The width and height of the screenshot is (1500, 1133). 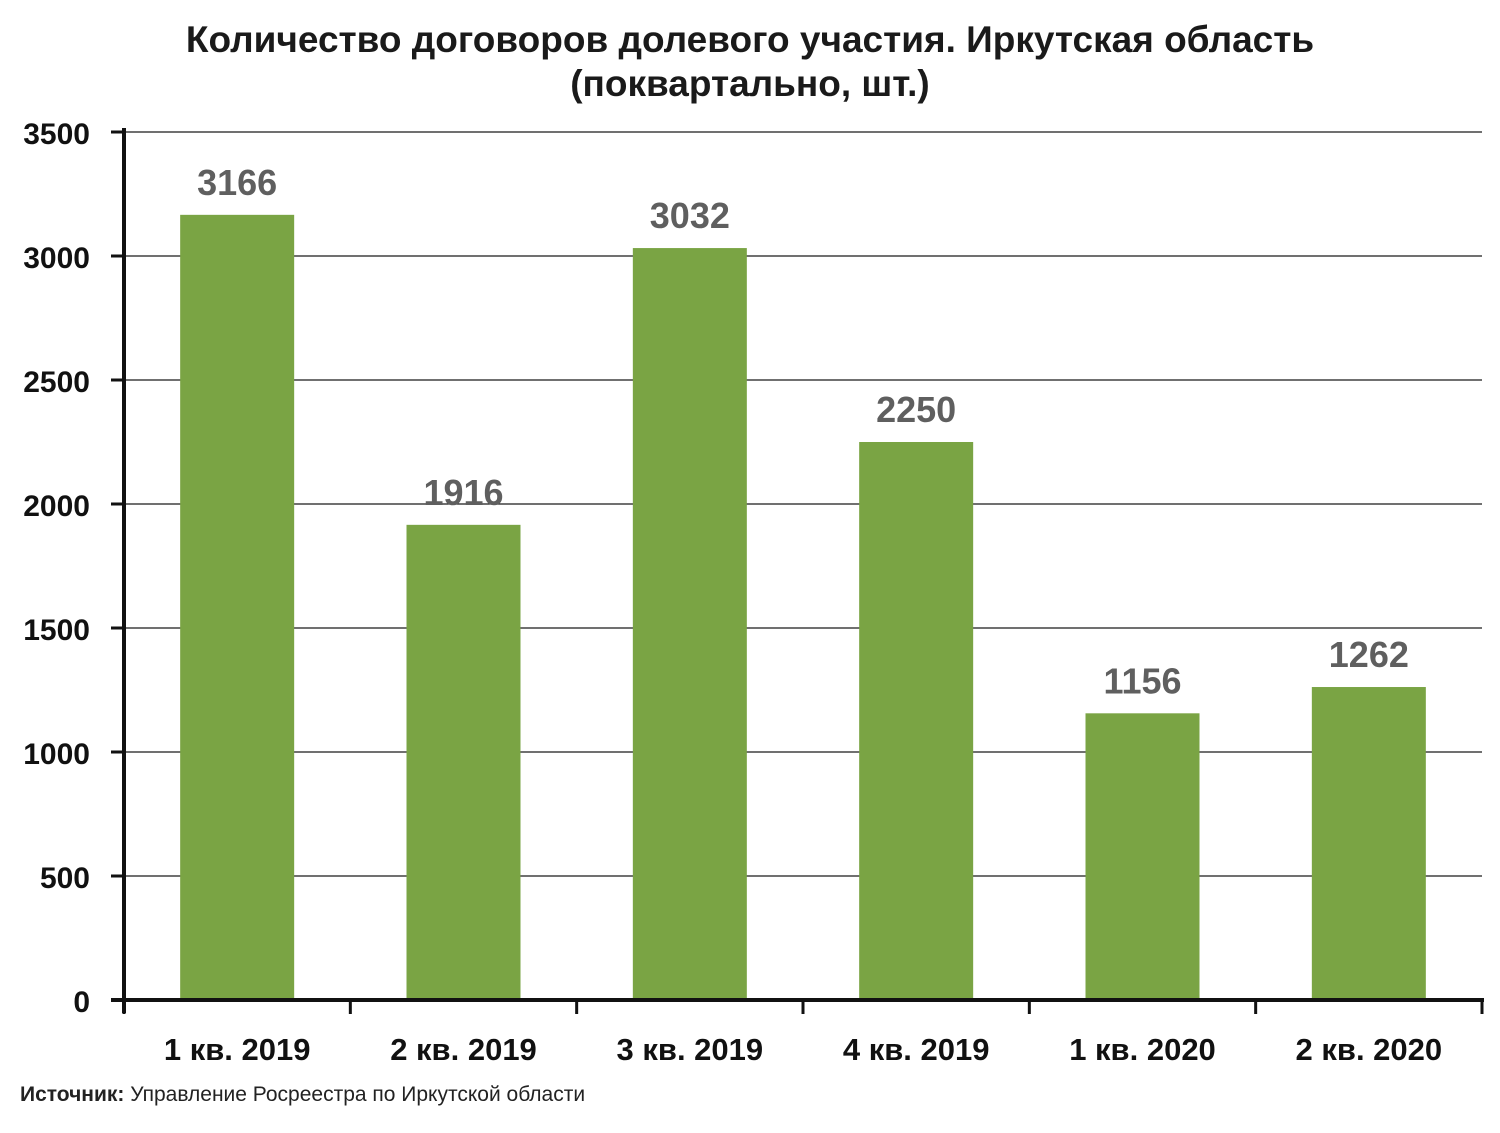 I want to click on x-tick-label: 2 кв. 2020, so click(x=1369, y=1049).